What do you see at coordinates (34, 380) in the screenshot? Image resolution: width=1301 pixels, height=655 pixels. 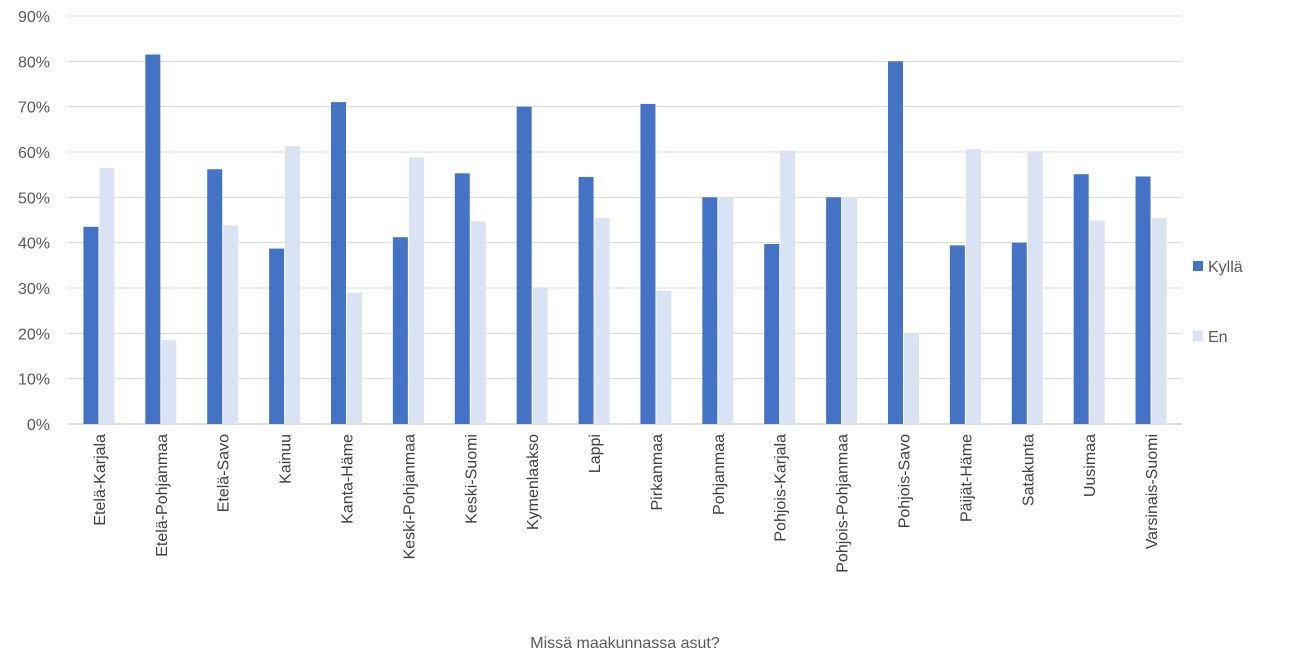 I see `y-tick-label: 10%` at bounding box center [34, 380].